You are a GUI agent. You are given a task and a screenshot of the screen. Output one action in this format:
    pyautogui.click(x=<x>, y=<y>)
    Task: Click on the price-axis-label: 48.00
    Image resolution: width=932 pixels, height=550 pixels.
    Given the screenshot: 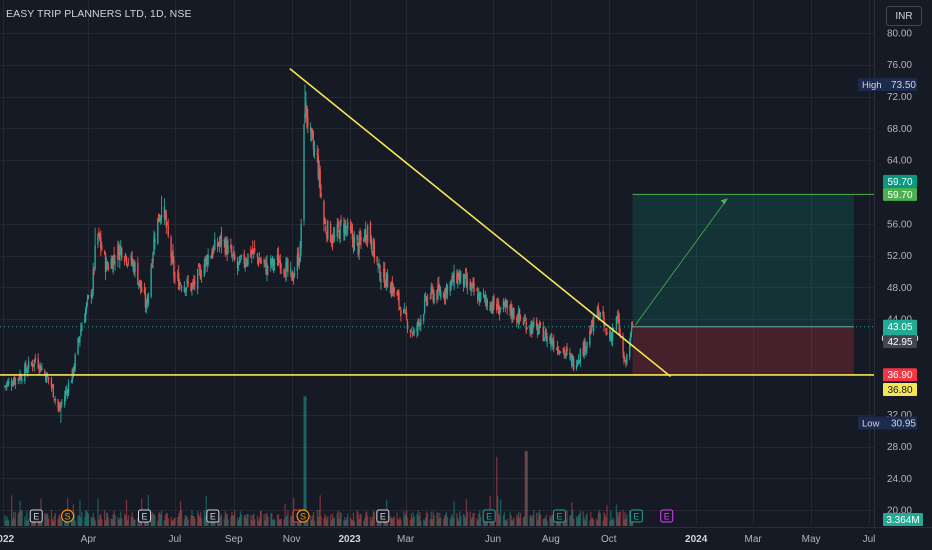 What is the action you would take?
    pyautogui.click(x=899, y=288)
    